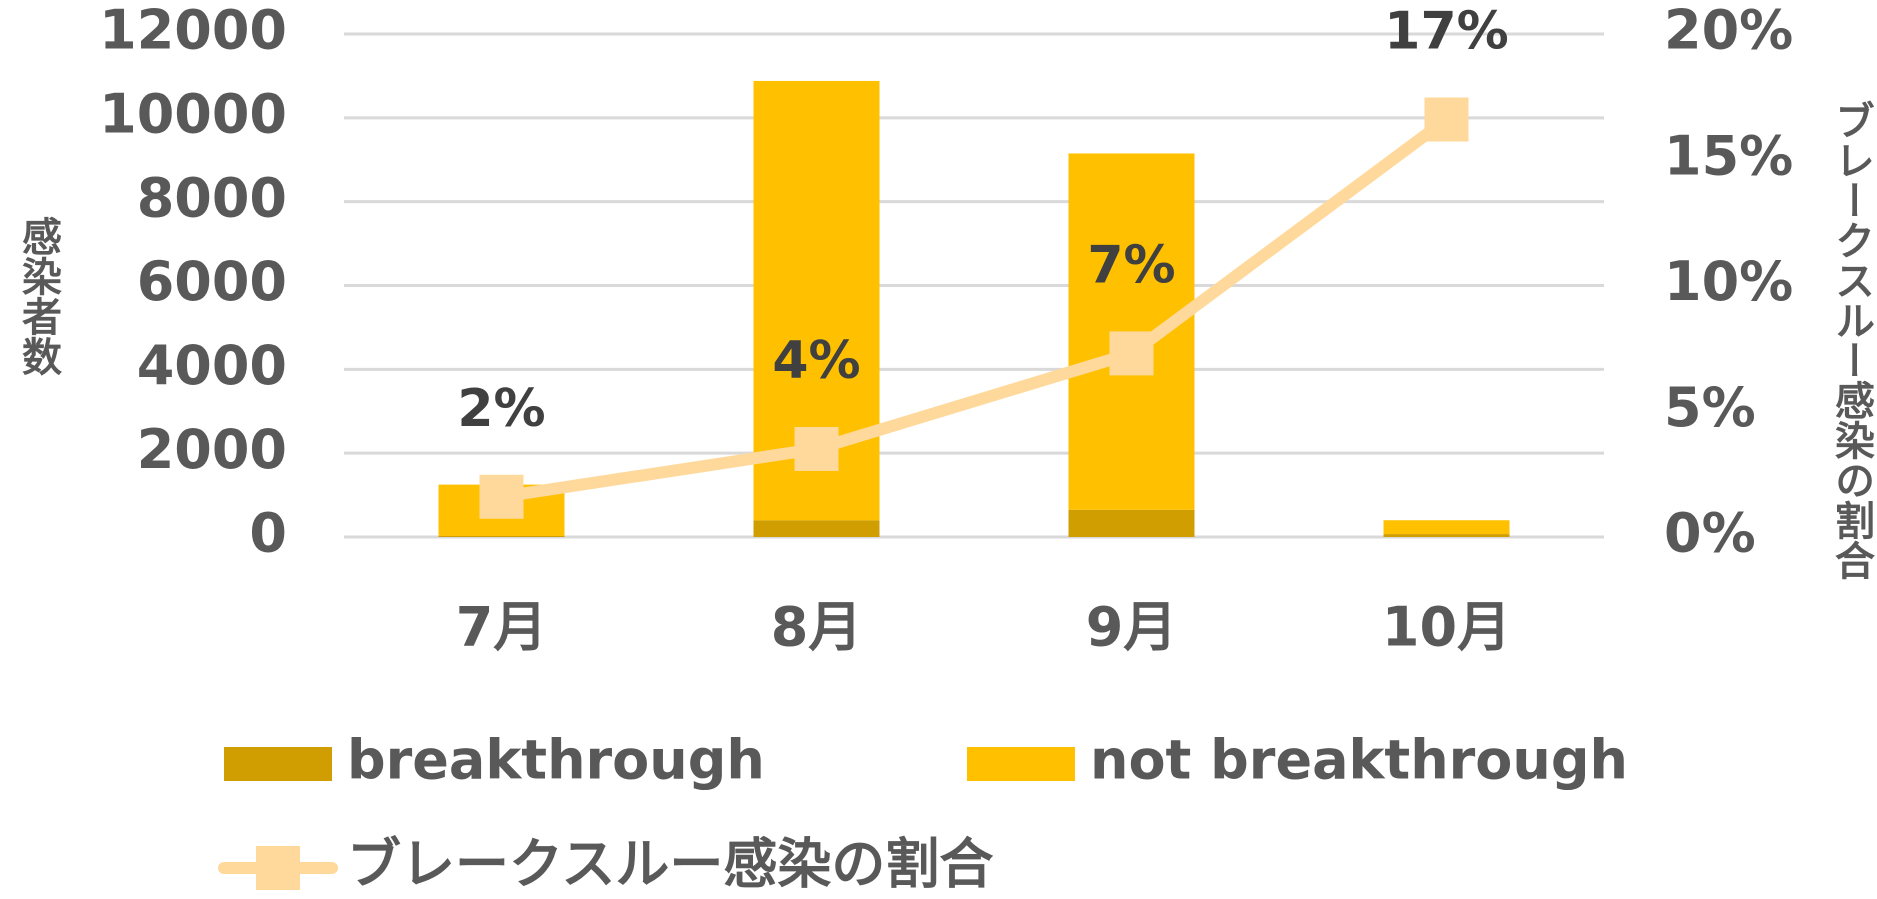 This screenshot has width=1877, height=899. I want to click on legend-label: not breakthrough, so click(1359, 760).